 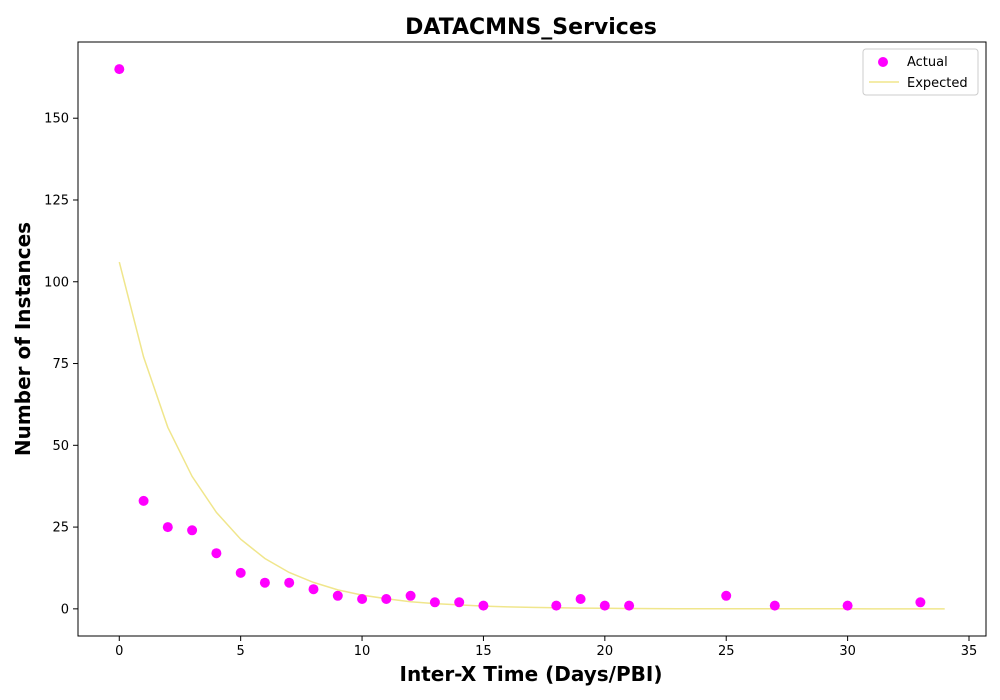 What do you see at coordinates (56, 200) in the screenshot?
I see `y-tick-label: 125` at bounding box center [56, 200].